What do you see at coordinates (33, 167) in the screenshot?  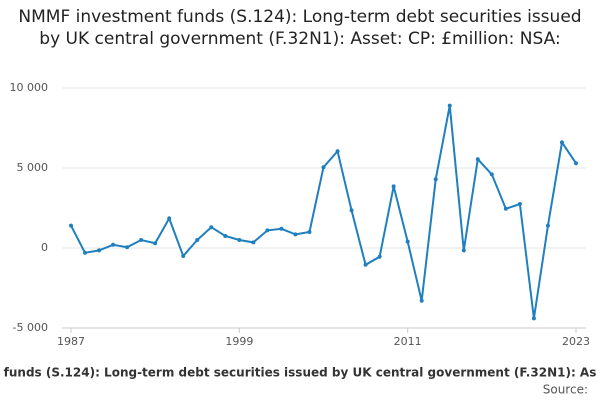 I see `y-tick-label: 5 000` at bounding box center [33, 167].